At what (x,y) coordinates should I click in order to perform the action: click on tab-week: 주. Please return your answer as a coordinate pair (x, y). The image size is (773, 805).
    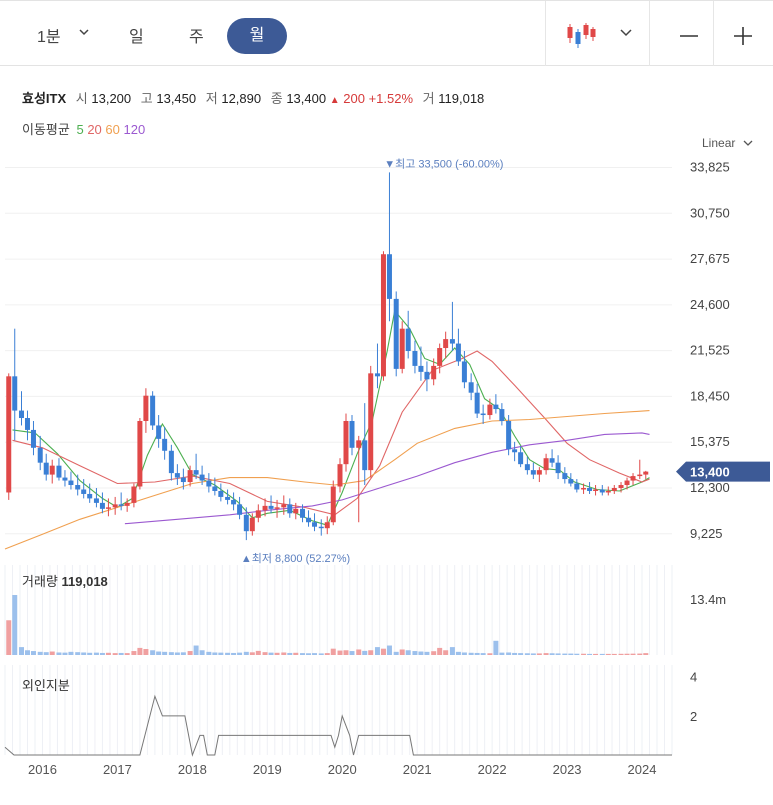
    Looking at the image, I should click on (196, 37).